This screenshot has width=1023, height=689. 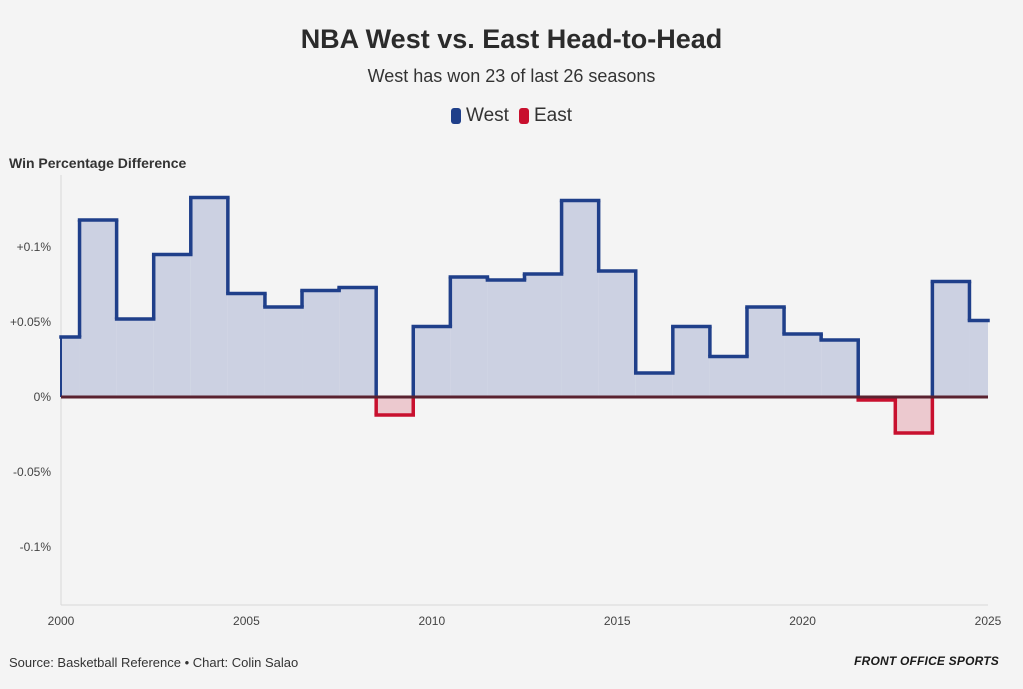 I want to click on x-tick-label: 2005, so click(x=246, y=621).